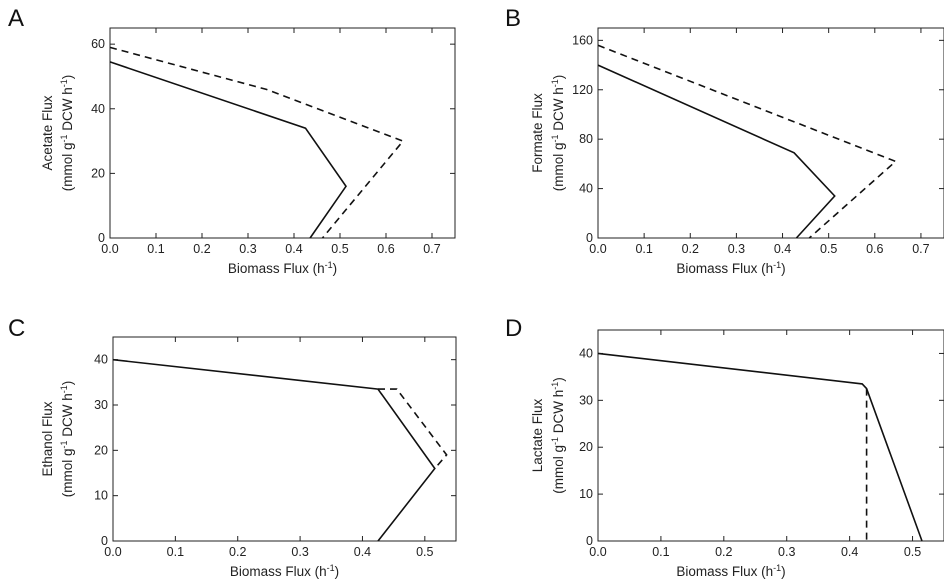 The width and height of the screenshot is (944, 585). Describe the element at coordinates (582, 90) in the screenshot. I see `y-tick-label: 120` at that location.